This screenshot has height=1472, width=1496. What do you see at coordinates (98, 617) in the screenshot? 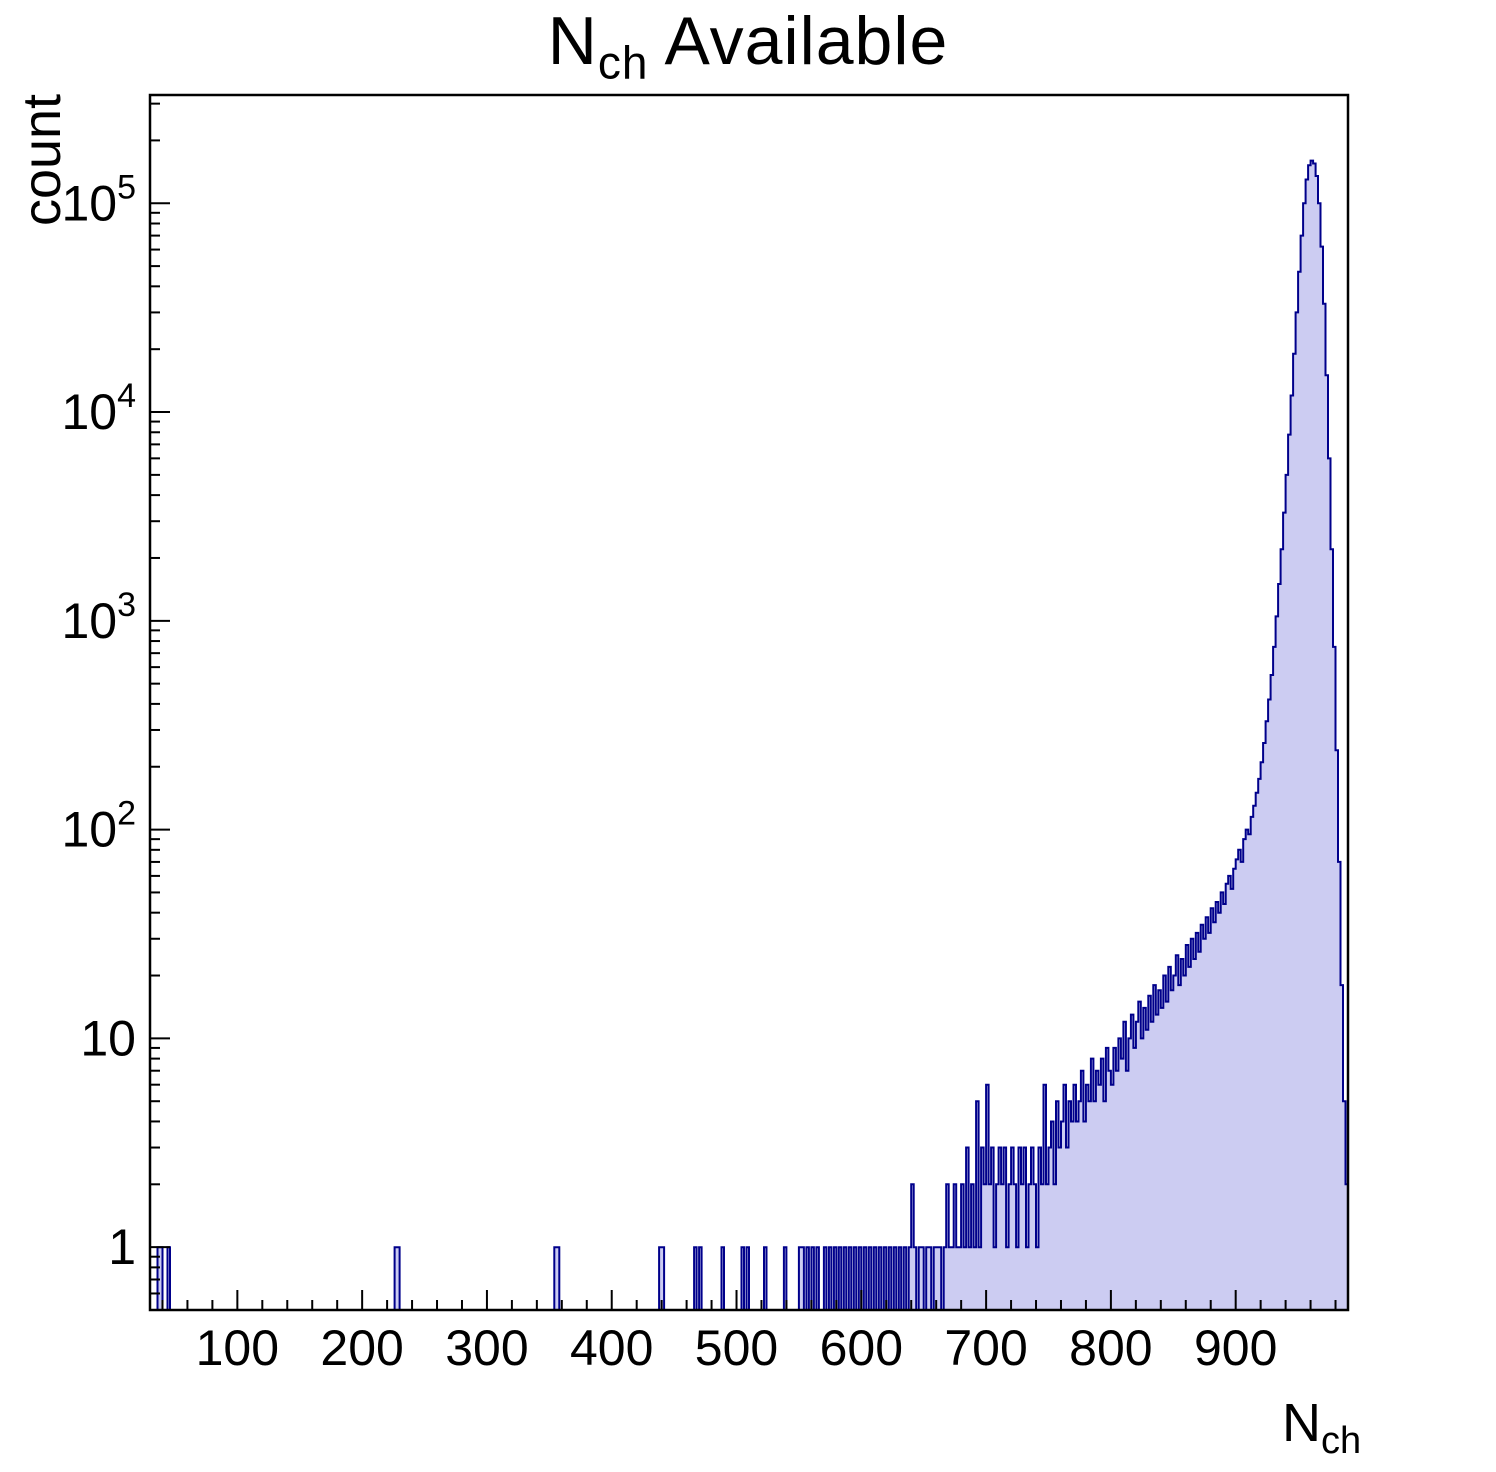
I see `y-tick-label: 10³` at bounding box center [98, 617].